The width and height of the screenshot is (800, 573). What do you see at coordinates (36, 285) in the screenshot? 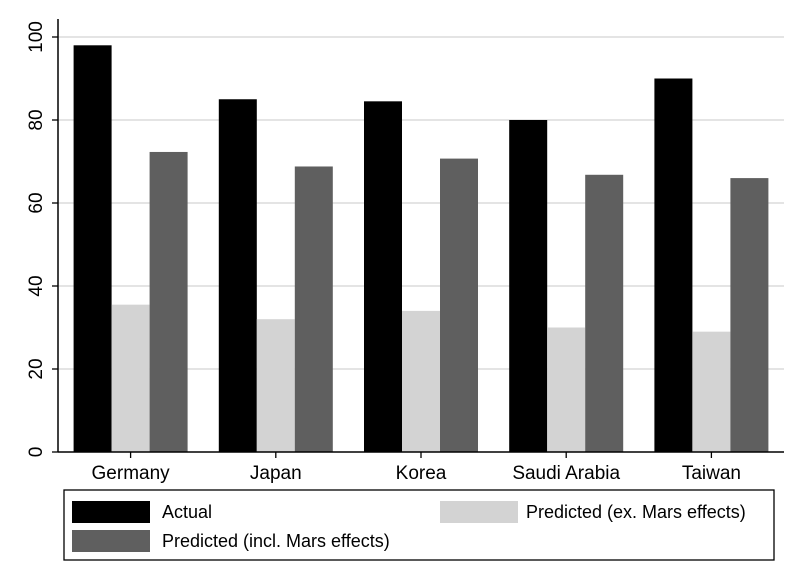
I see `y-tick-label: 40` at bounding box center [36, 285].